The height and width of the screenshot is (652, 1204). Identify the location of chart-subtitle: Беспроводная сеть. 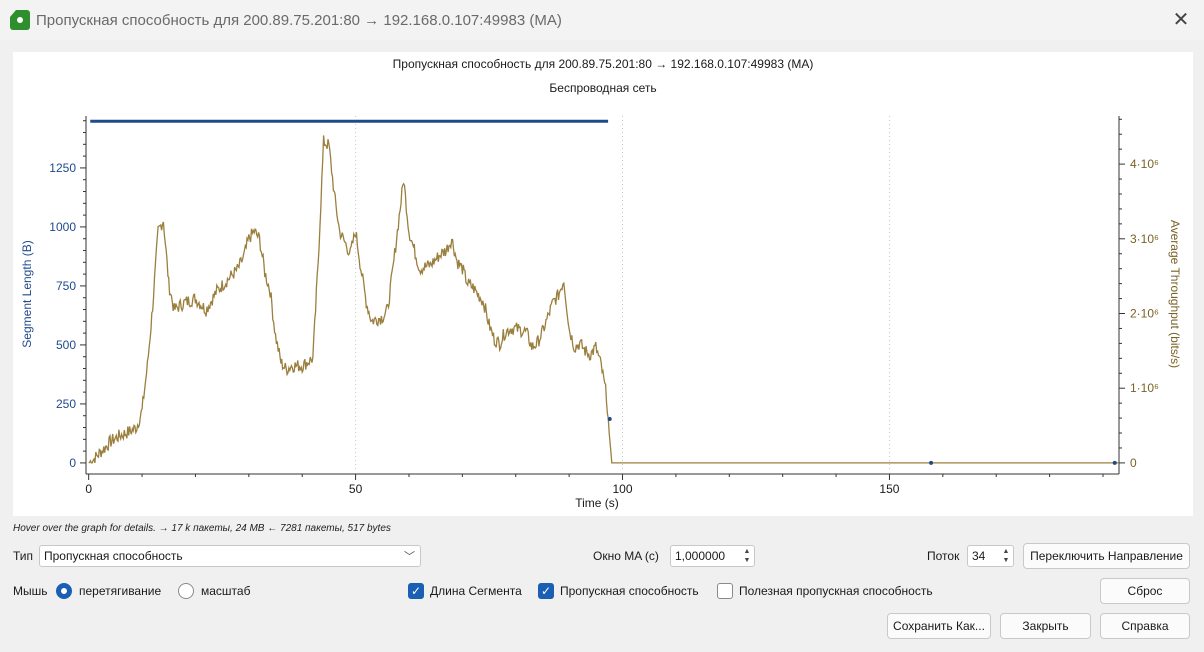
(602, 88).